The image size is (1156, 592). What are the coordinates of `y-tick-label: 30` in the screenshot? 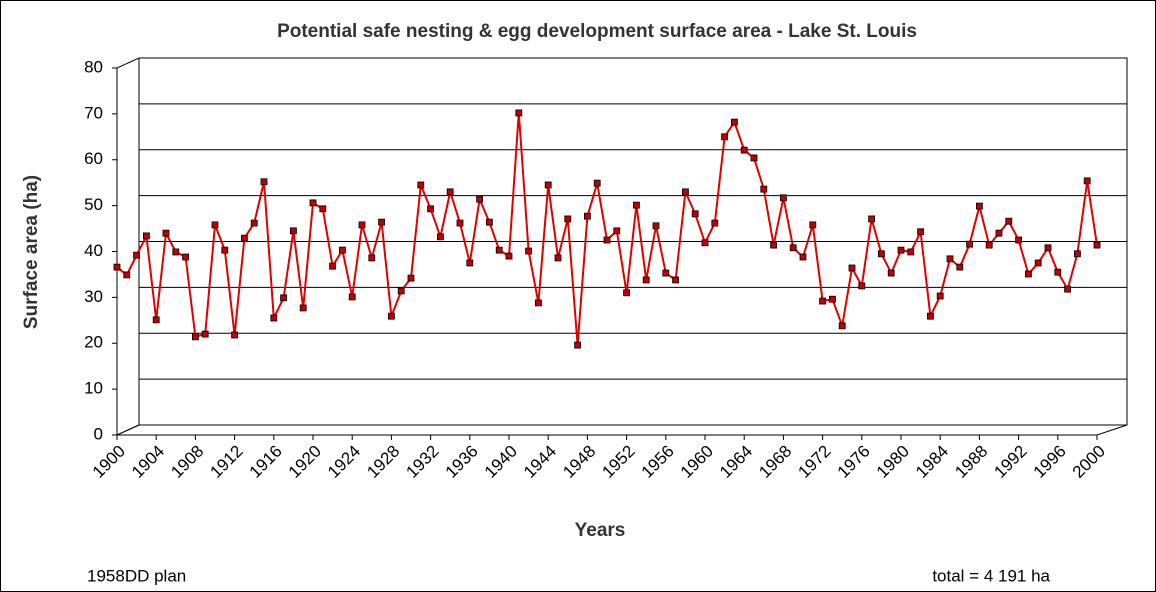 It's located at (93, 296).